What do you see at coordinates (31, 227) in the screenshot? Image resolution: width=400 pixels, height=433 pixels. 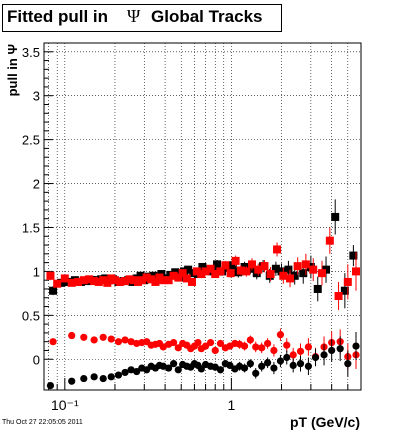 I see `y-tick-label: 1.5` at bounding box center [31, 227].